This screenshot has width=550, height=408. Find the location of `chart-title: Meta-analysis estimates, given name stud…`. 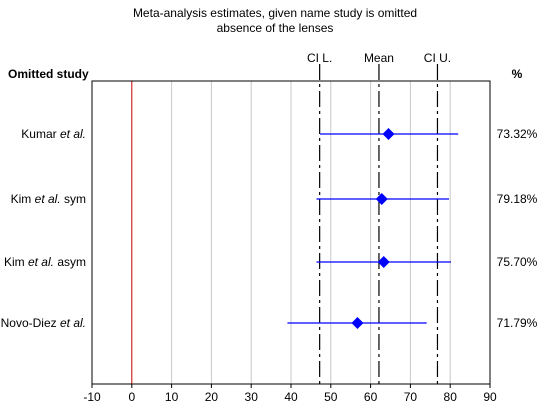

chart-title: Meta-analysis estimates, given name stud… is located at coordinates (275, 13).